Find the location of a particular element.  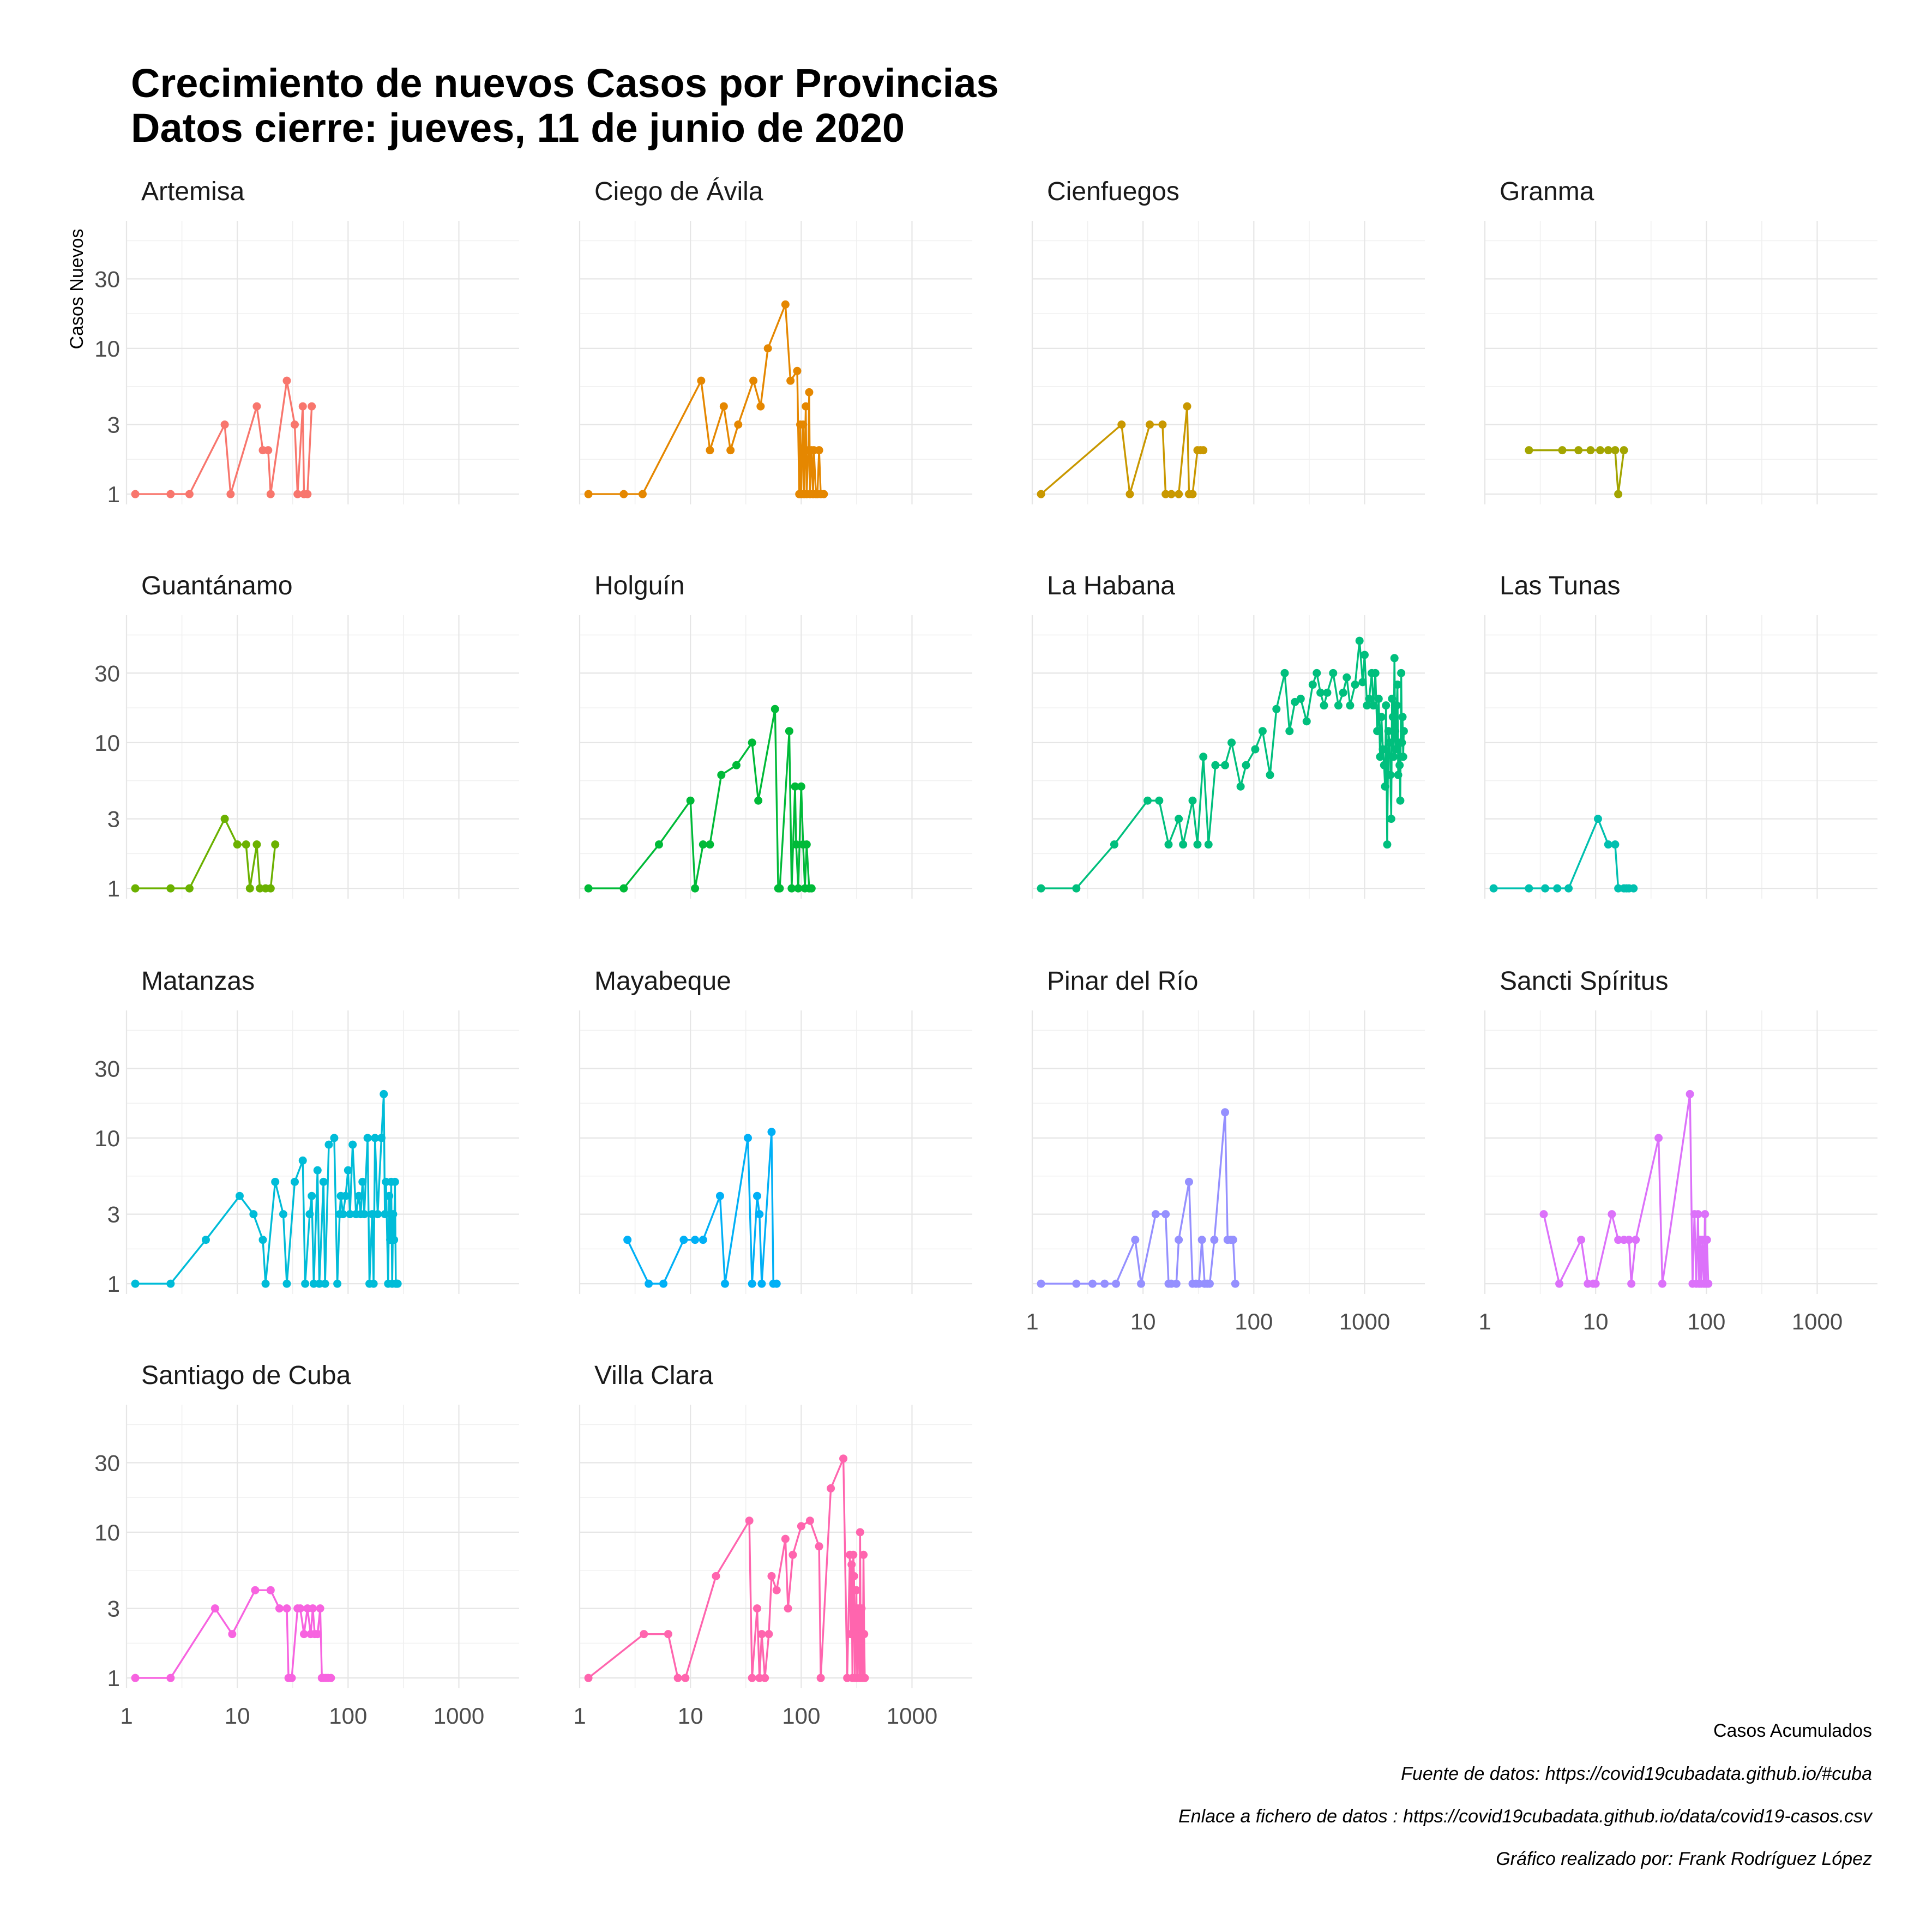

y-tick-label: 10 is located at coordinates (107, 1138).